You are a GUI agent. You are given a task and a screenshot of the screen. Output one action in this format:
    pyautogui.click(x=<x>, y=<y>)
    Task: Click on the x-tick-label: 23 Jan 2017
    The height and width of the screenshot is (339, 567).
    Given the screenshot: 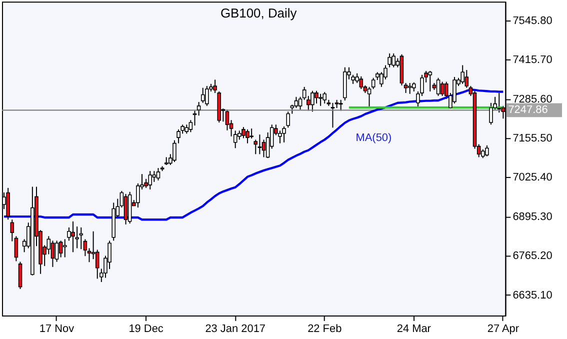 What is the action you would take?
    pyautogui.click(x=235, y=328)
    